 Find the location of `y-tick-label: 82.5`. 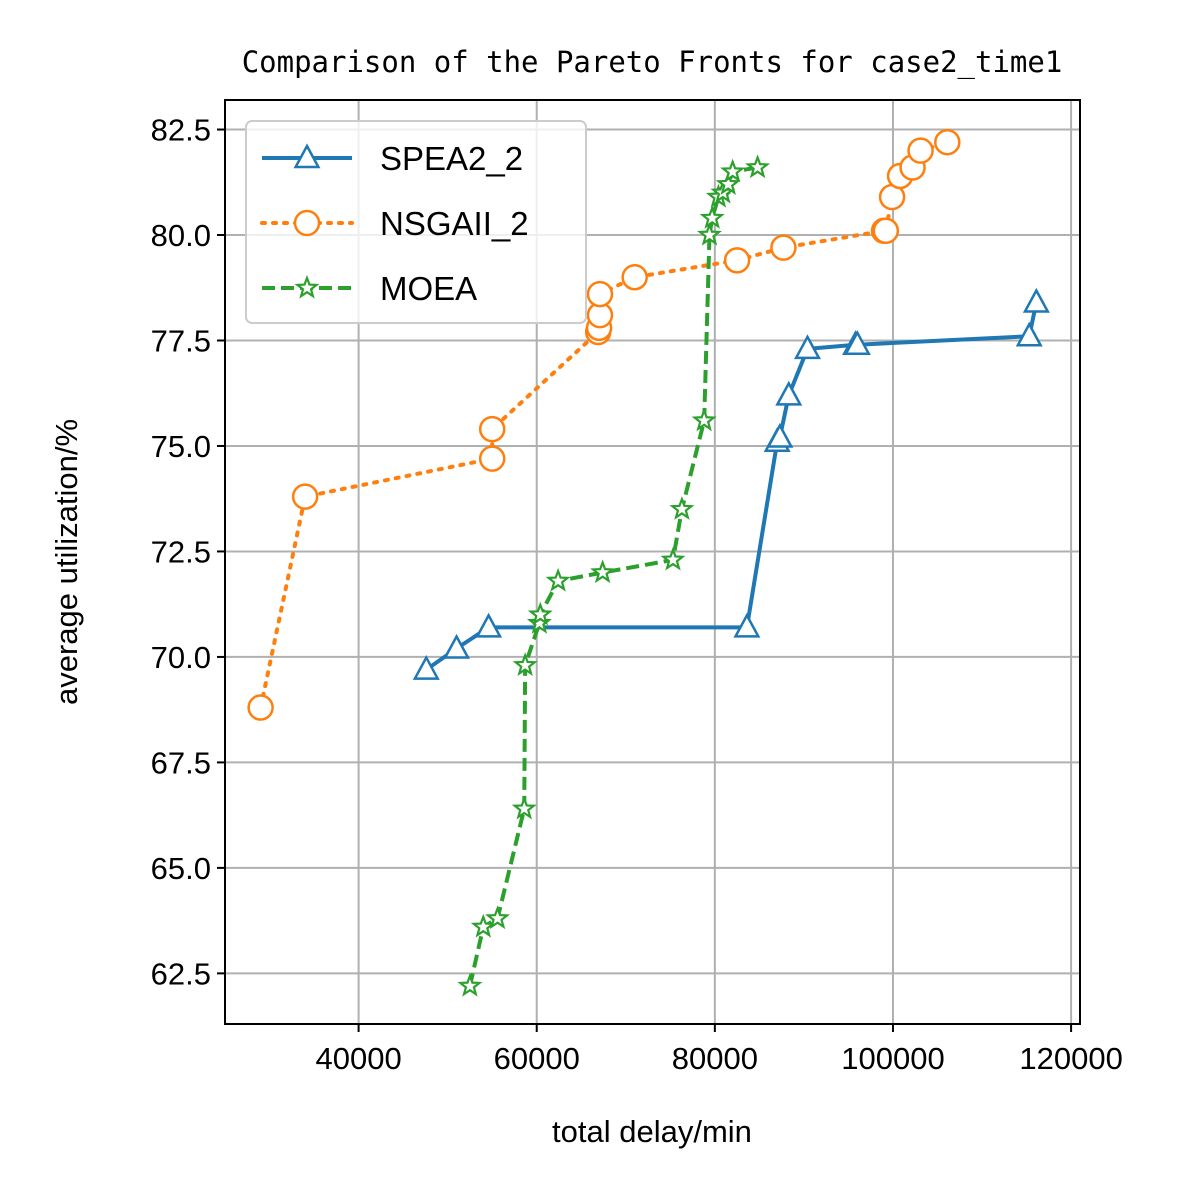

y-tick-label: 82.5 is located at coordinates (181, 130).